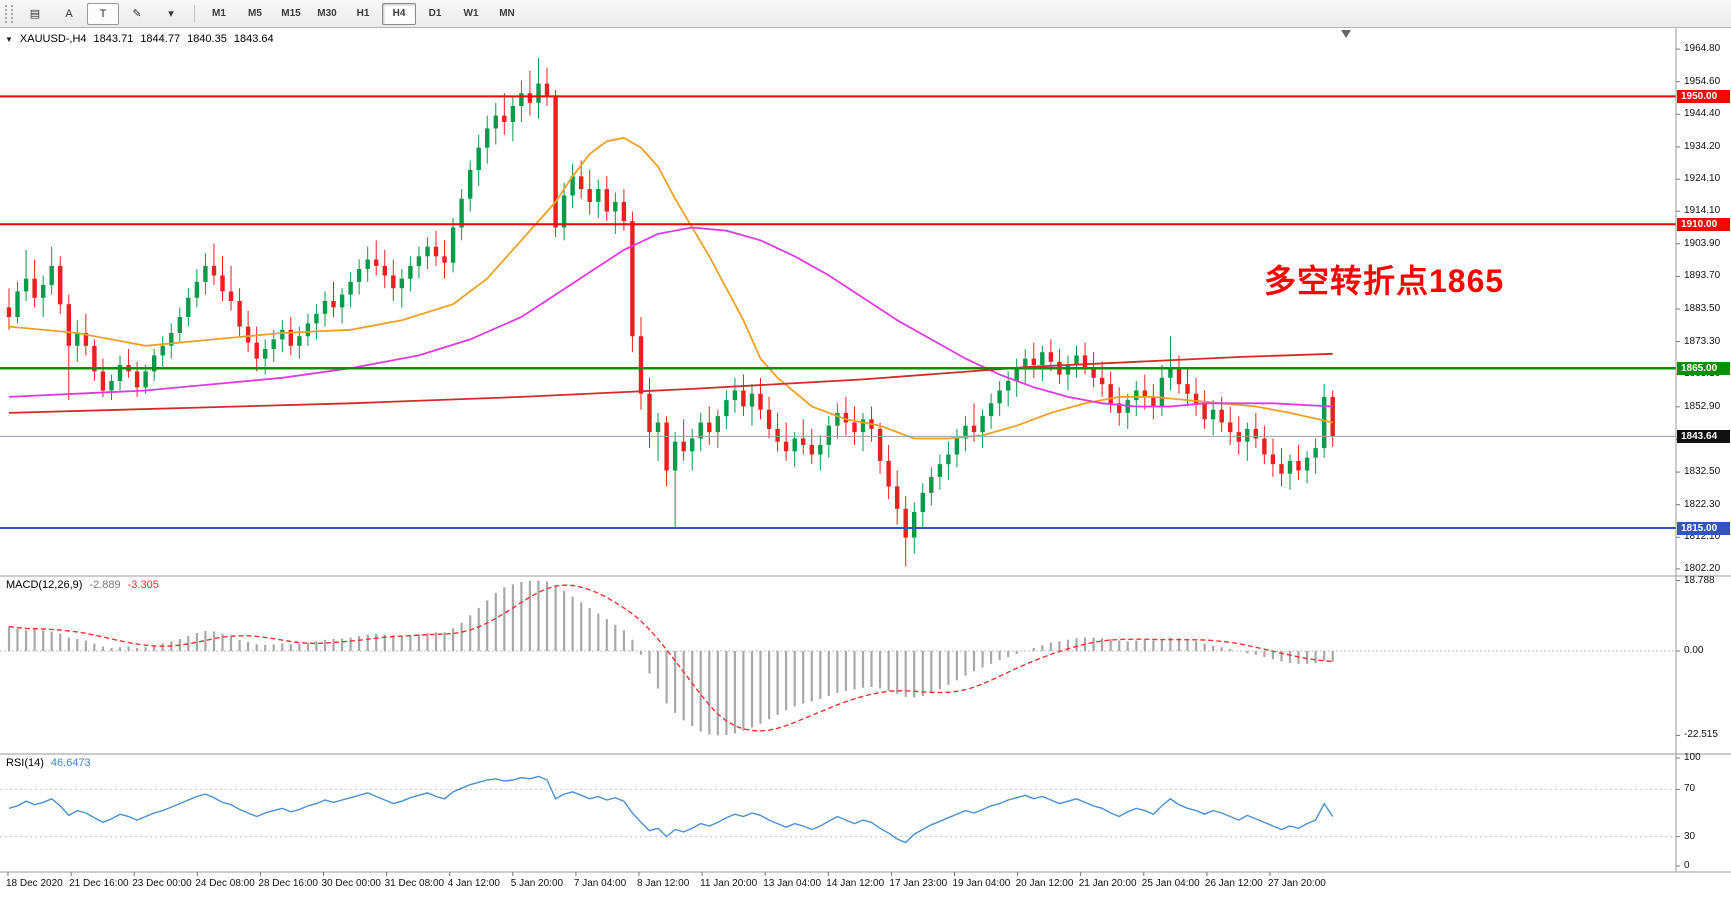 Image resolution: width=1731 pixels, height=897 pixels. I want to click on timeframe-button-m1: M1, so click(219, 13).